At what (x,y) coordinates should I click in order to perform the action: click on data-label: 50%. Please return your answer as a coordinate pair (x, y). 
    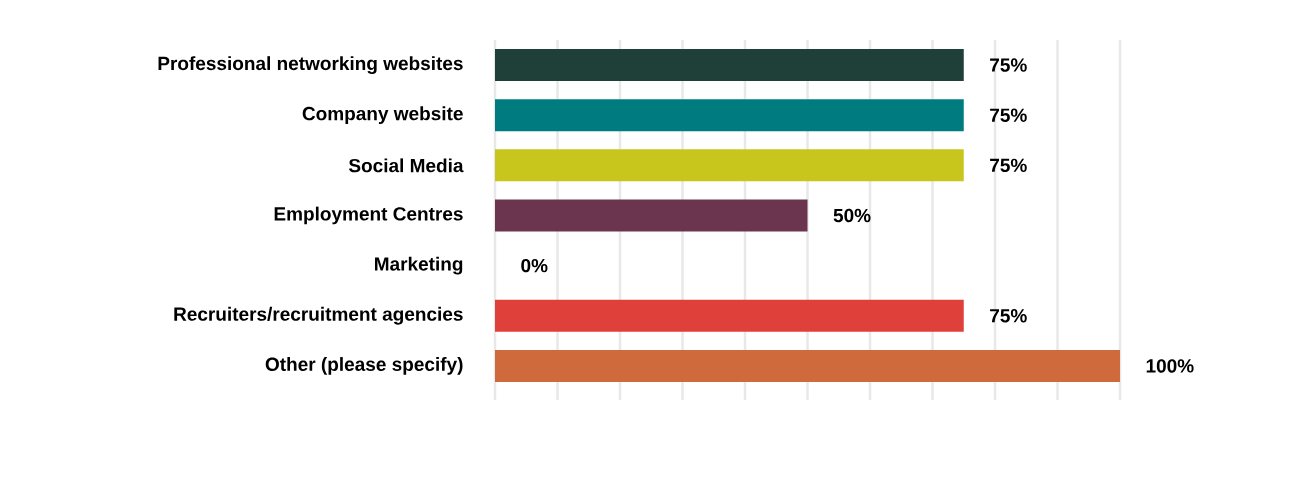
    Looking at the image, I should click on (852, 215).